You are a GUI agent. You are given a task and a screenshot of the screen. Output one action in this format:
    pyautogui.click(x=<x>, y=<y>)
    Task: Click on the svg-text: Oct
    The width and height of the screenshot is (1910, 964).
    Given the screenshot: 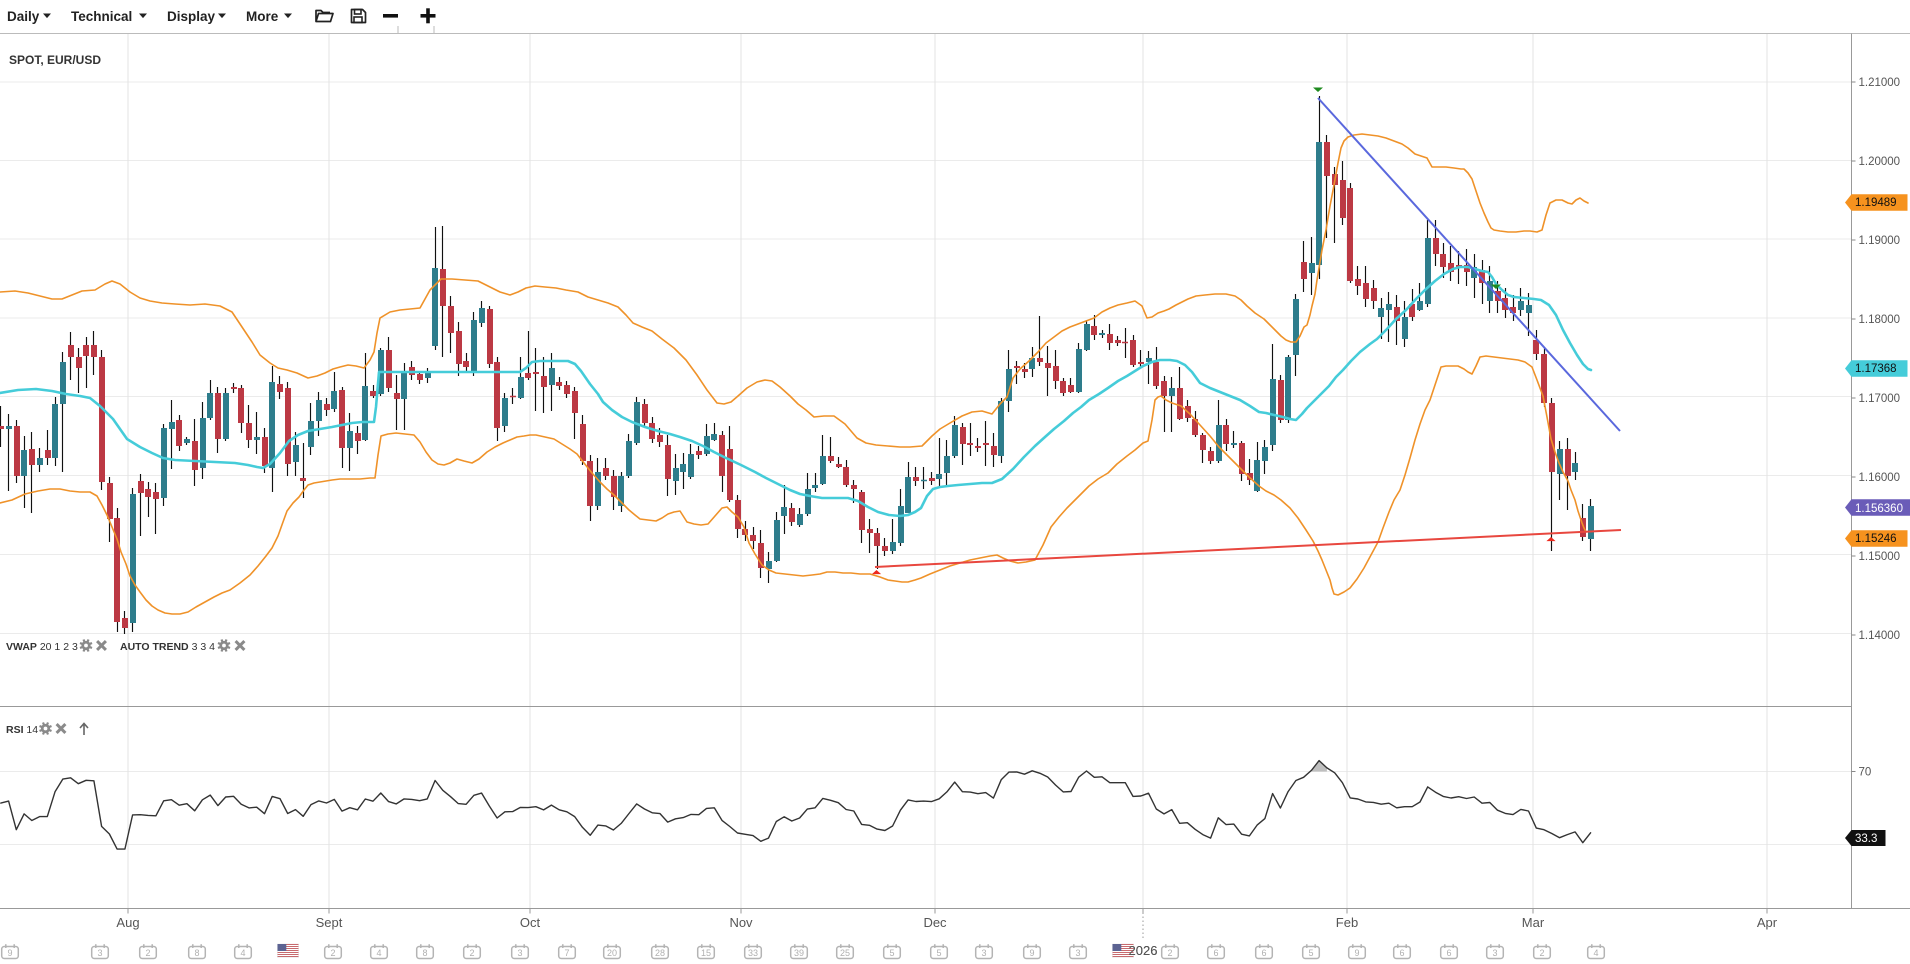 What is the action you would take?
    pyautogui.click(x=530, y=922)
    